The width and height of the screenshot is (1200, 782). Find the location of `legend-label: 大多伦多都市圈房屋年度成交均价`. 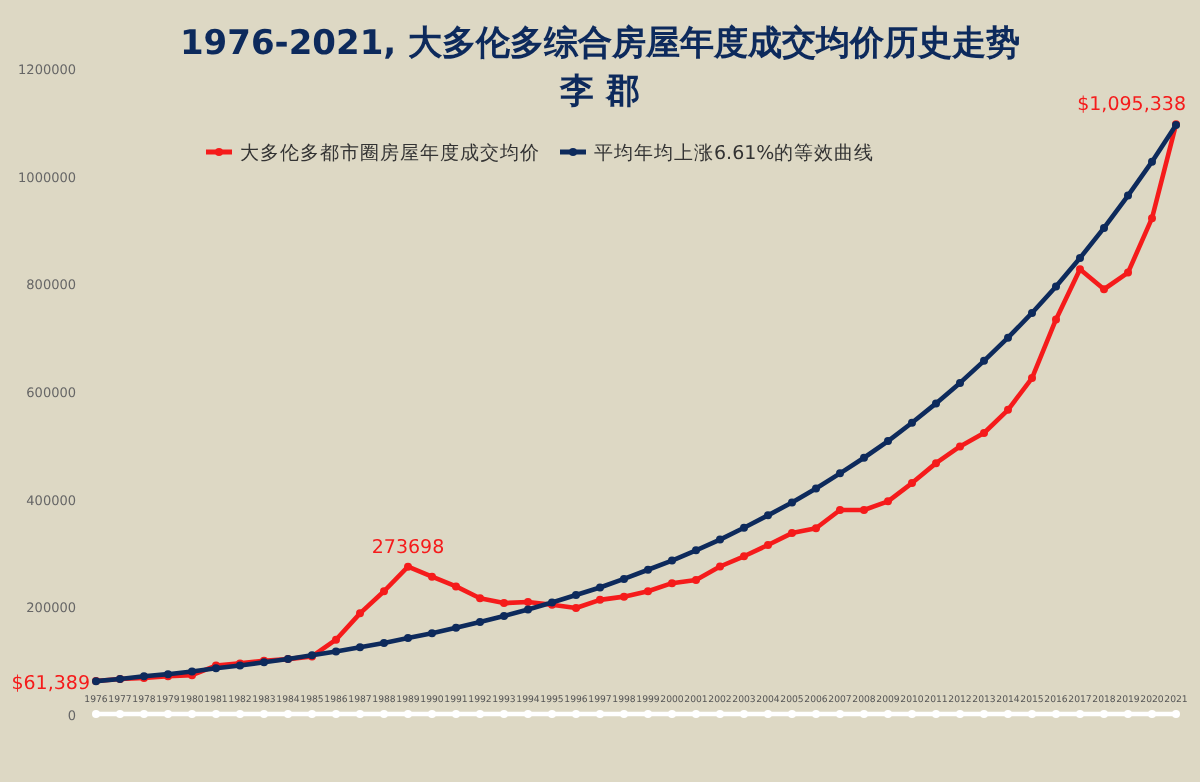

legend-label: 大多伦多都市圈房屋年度成交均价 is located at coordinates (390, 153).